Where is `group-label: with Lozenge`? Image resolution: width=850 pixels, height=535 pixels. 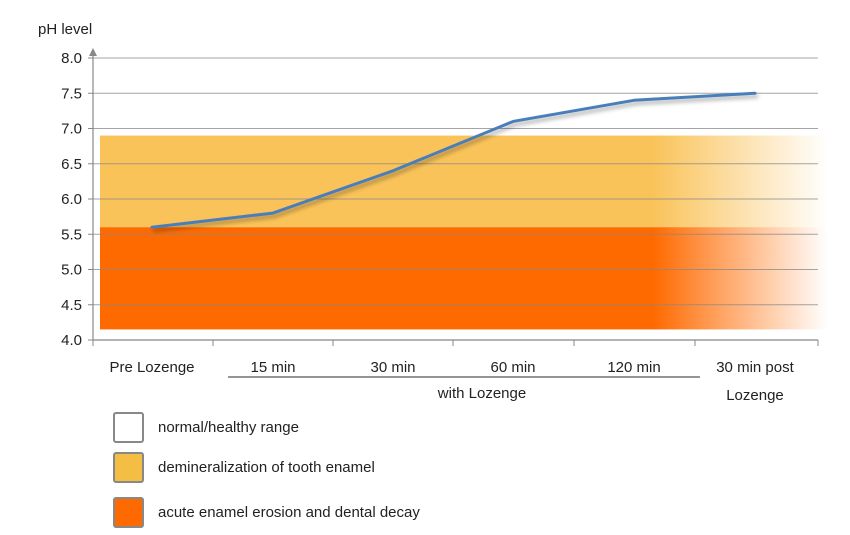 group-label: with Lozenge is located at coordinates (481, 393).